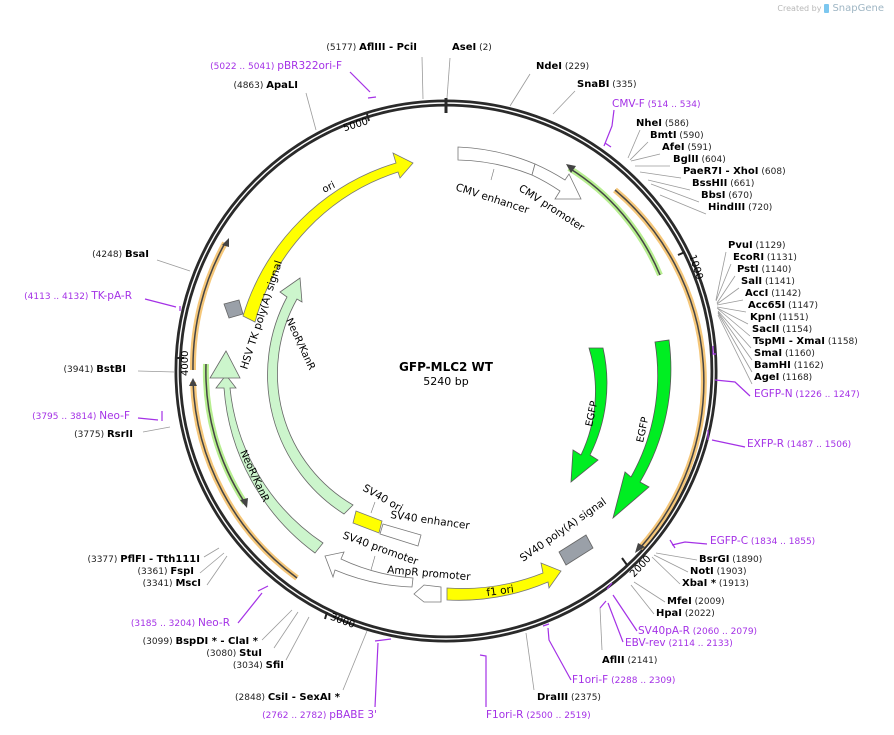 The width and height of the screenshot is (894, 735). Describe the element at coordinates (827, 8) in the screenshot. I see `snapgene-logo-icon` at that location.